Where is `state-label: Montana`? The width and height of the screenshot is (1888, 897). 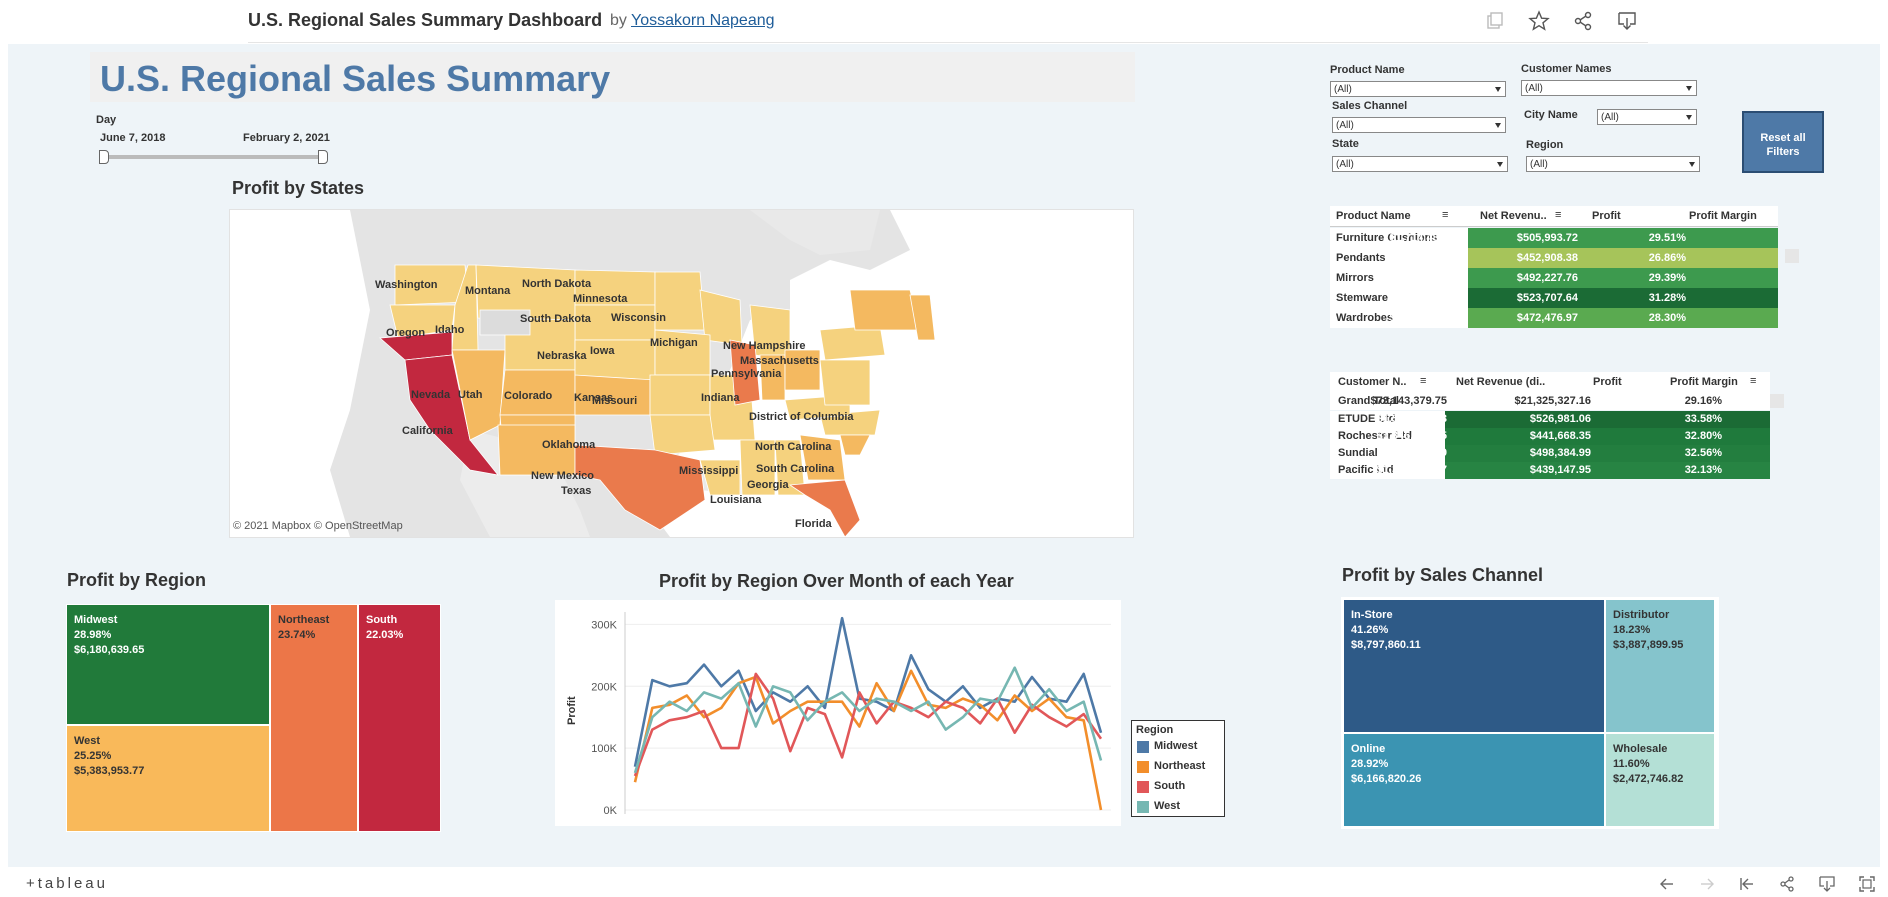
state-label: Montana is located at coordinates (488, 291).